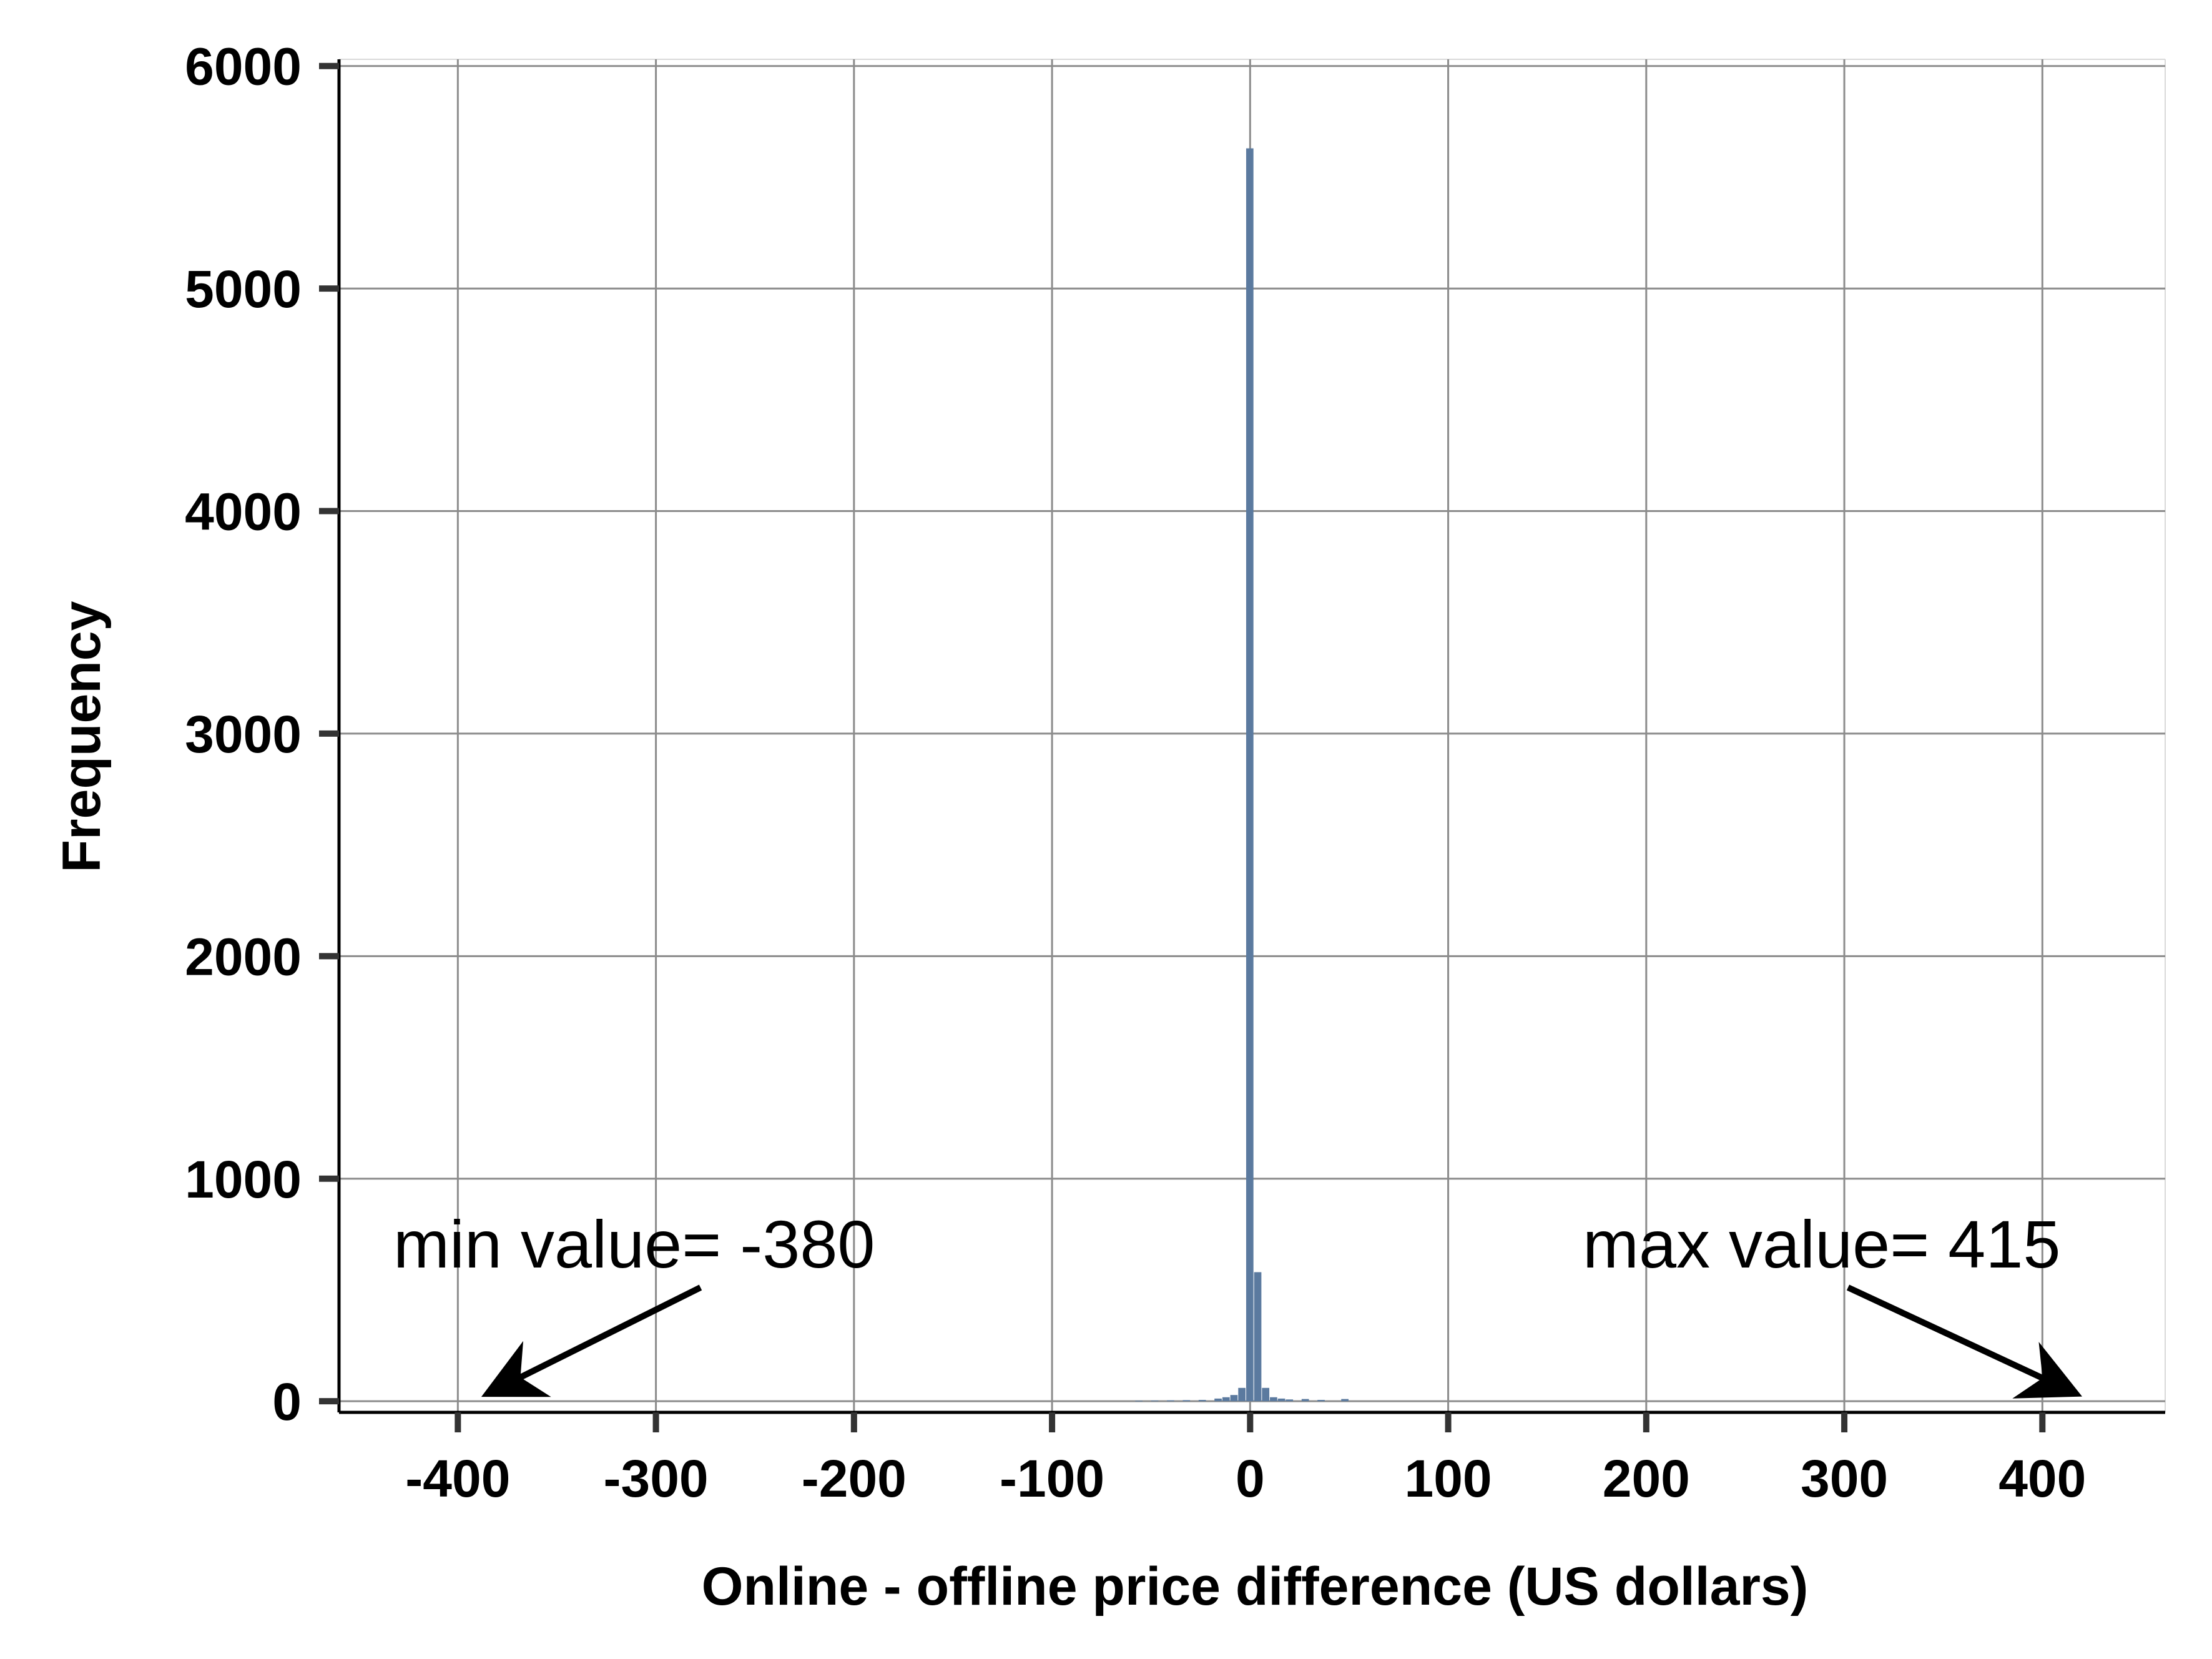 The height and width of the screenshot is (1659, 2212). I want to click on y-tick-label: 6000, so click(243, 66).